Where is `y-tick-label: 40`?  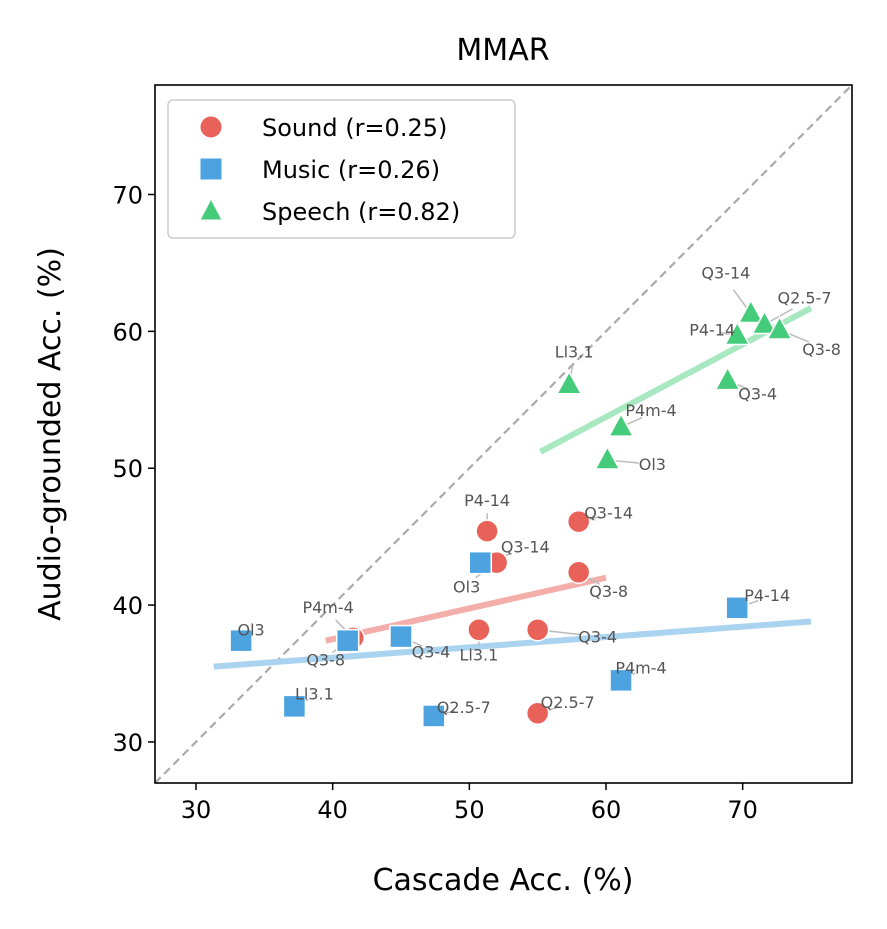
y-tick-label: 40 is located at coordinates (127, 606).